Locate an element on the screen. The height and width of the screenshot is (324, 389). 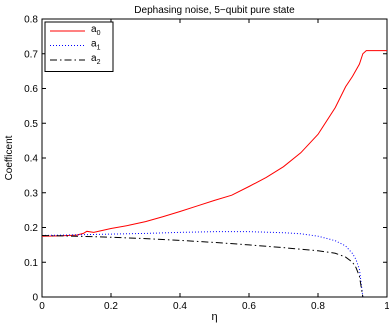
legend-label-a1: a1 is located at coordinates (96, 45).